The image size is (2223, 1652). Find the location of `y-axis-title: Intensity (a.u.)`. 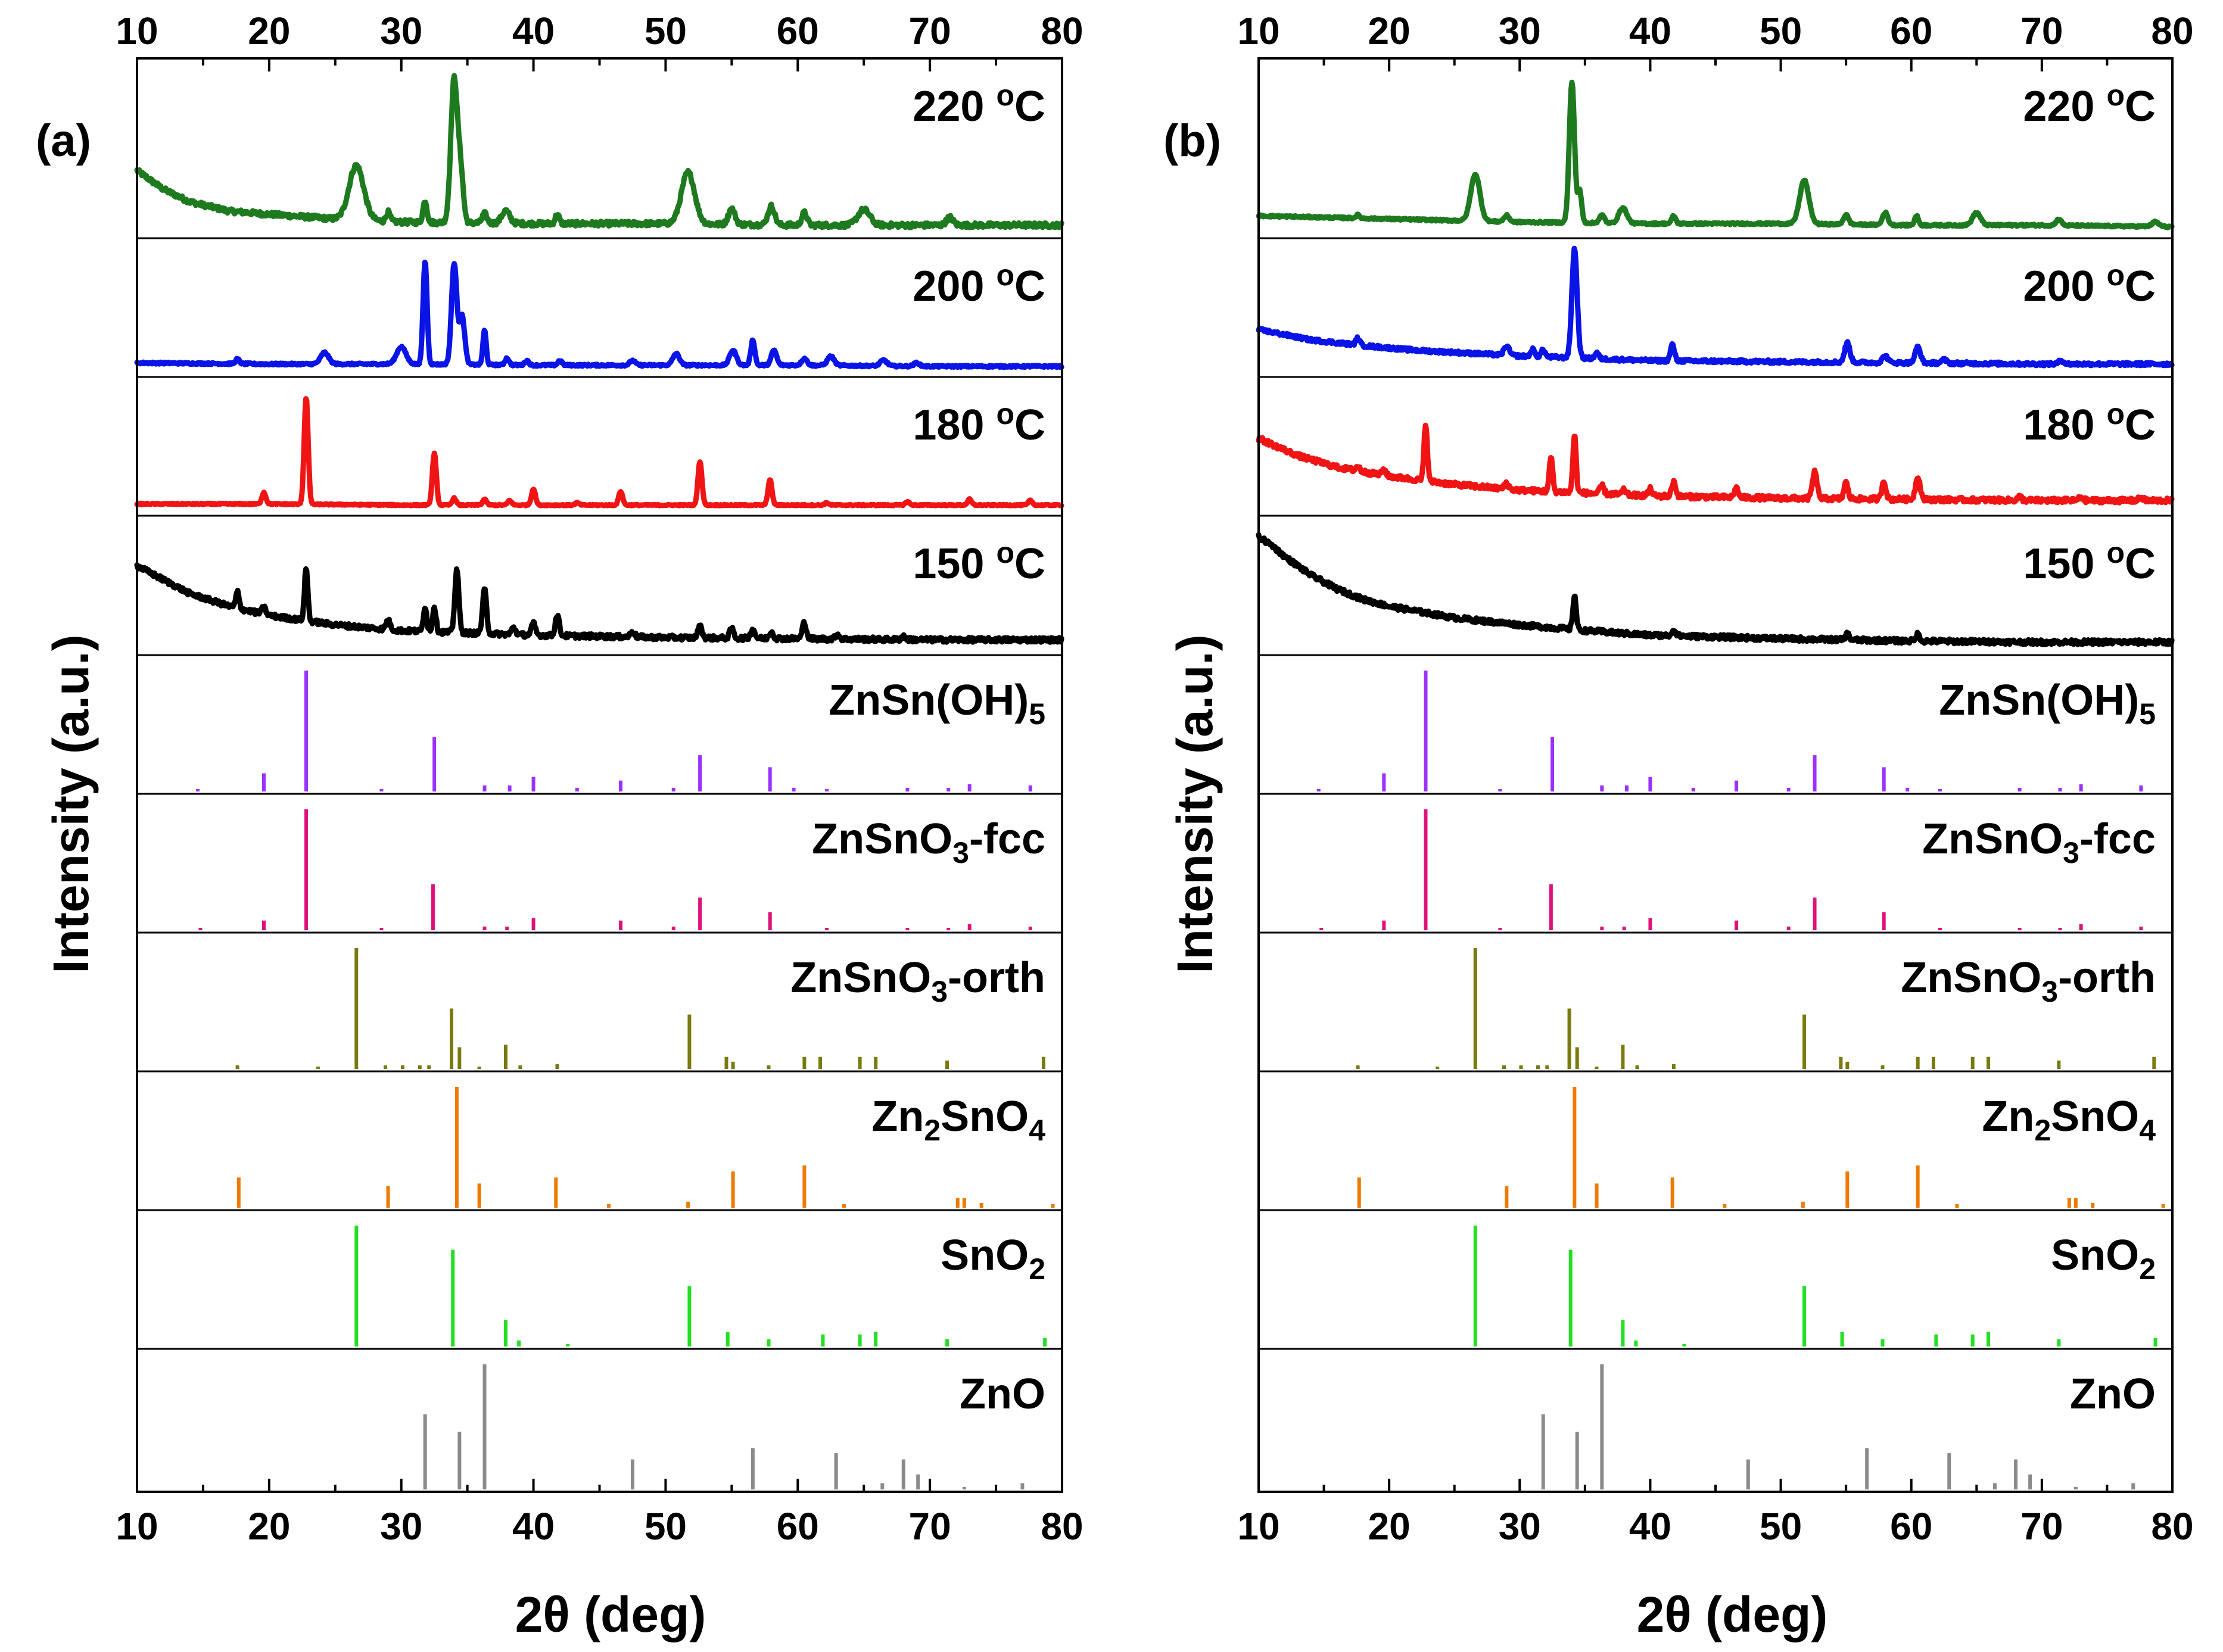

y-axis-title: Intensity (a.u.) is located at coordinates (71, 803).